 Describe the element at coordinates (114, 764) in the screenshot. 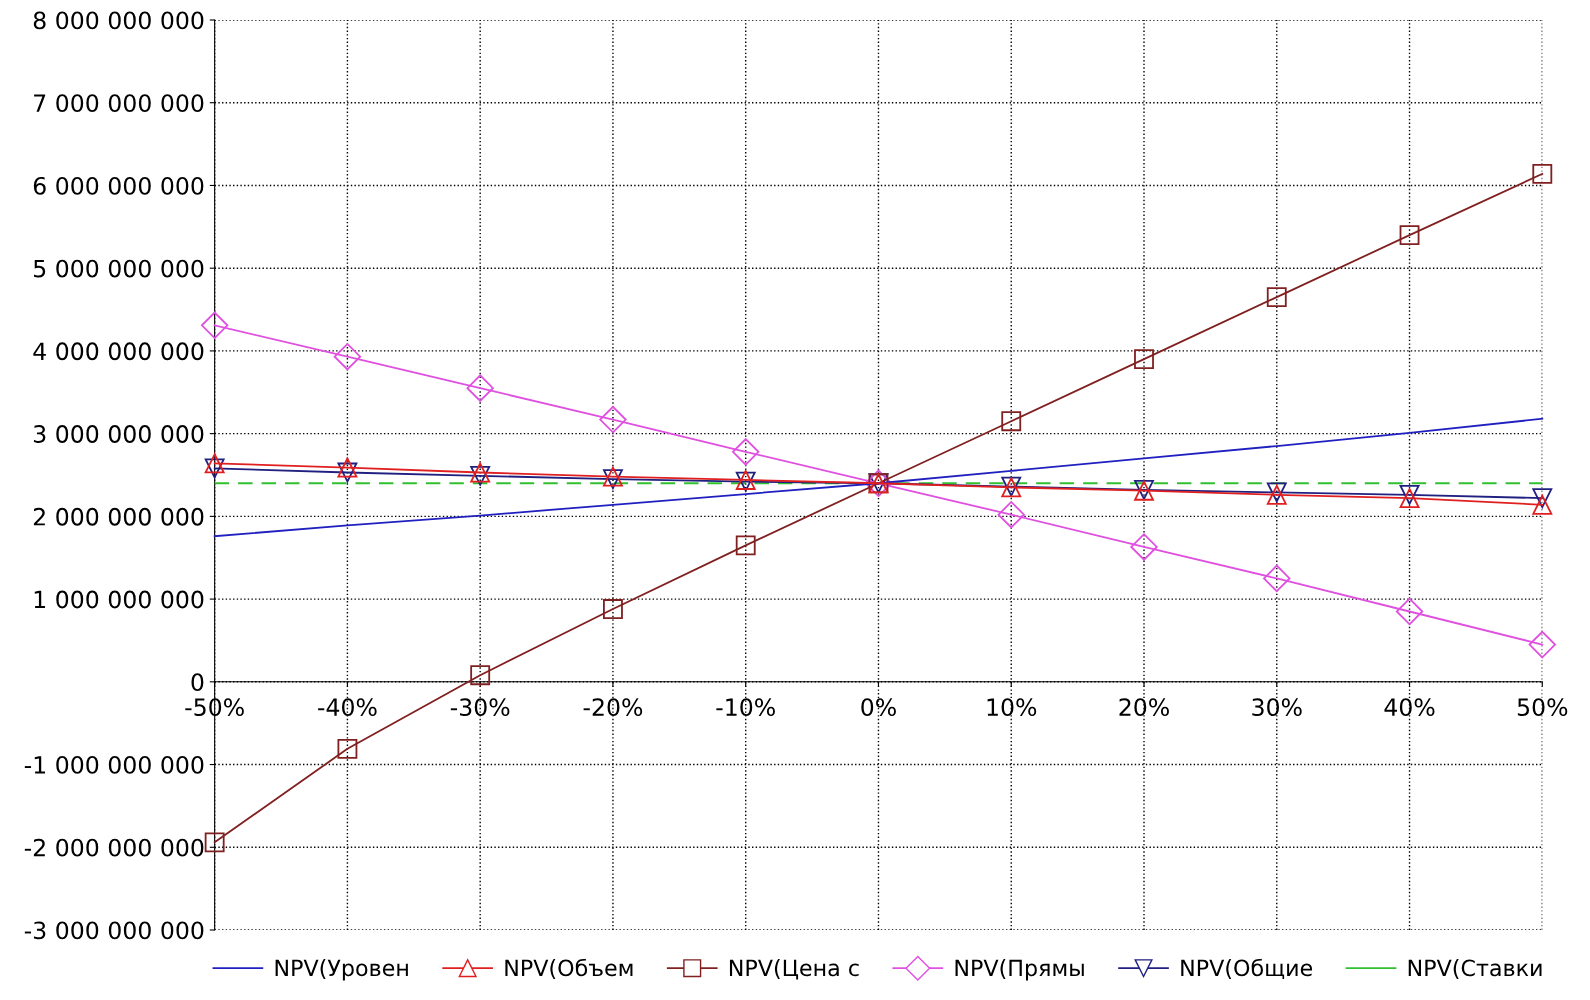

I see `y-tick-label: -1 000 000 000` at that location.